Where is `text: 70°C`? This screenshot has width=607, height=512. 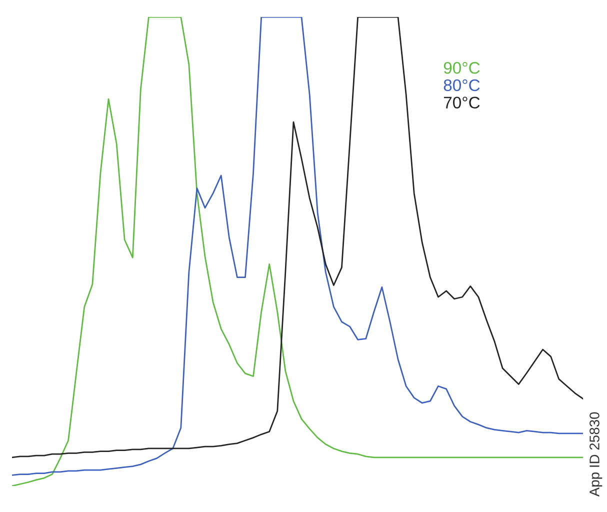
text: 70°C is located at coordinates (462, 102).